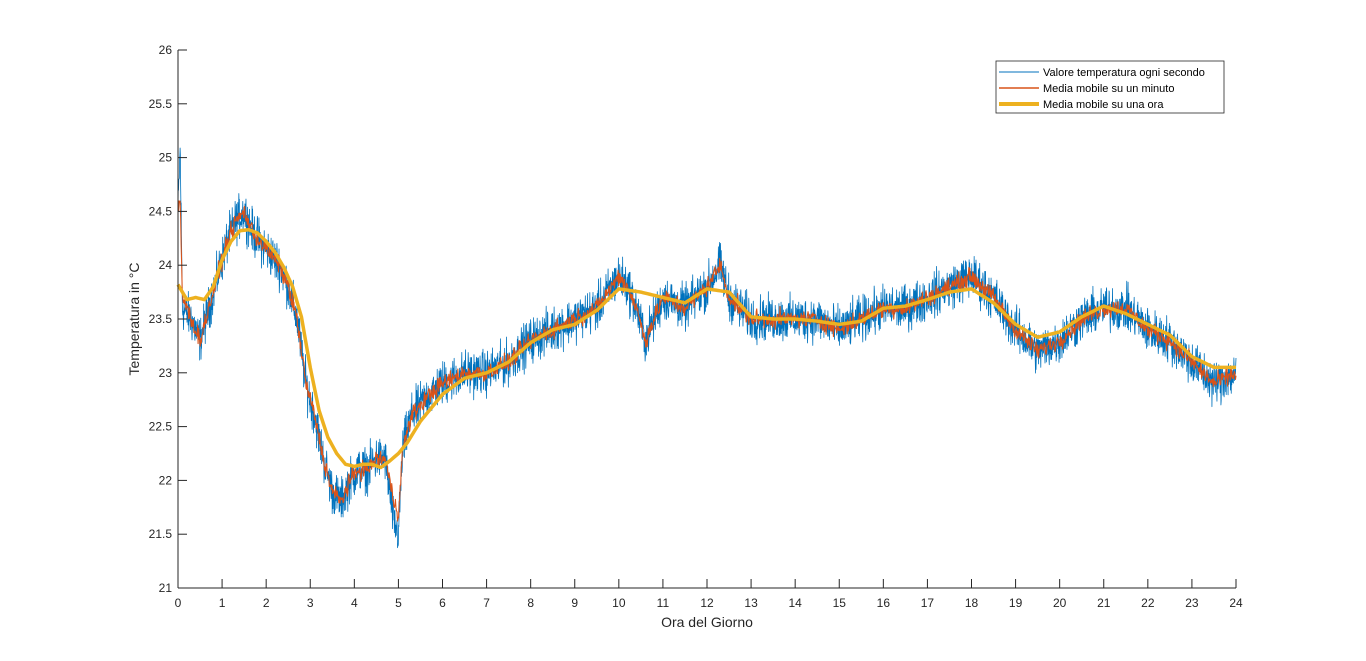 This screenshot has width=1366, height=661. Describe the element at coordinates (166, 265) in the screenshot. I see `y-tick-label: 24` at that location.